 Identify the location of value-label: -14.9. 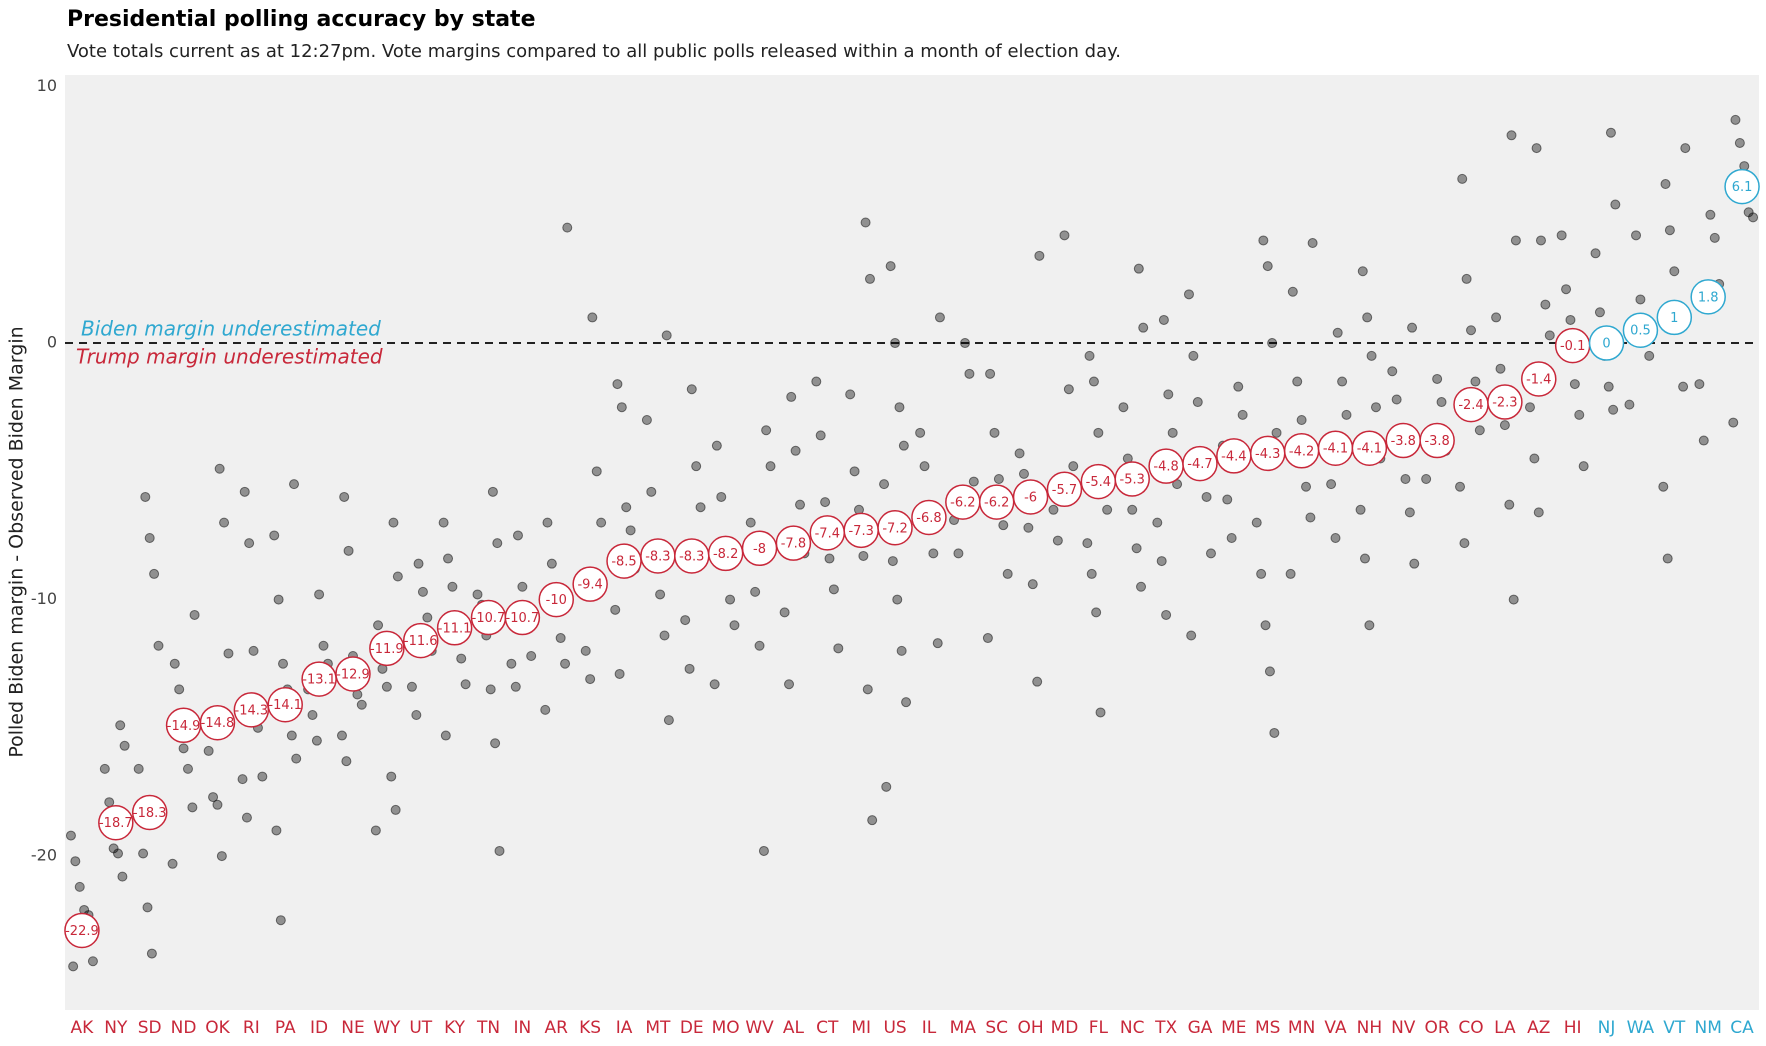
(184, 726).